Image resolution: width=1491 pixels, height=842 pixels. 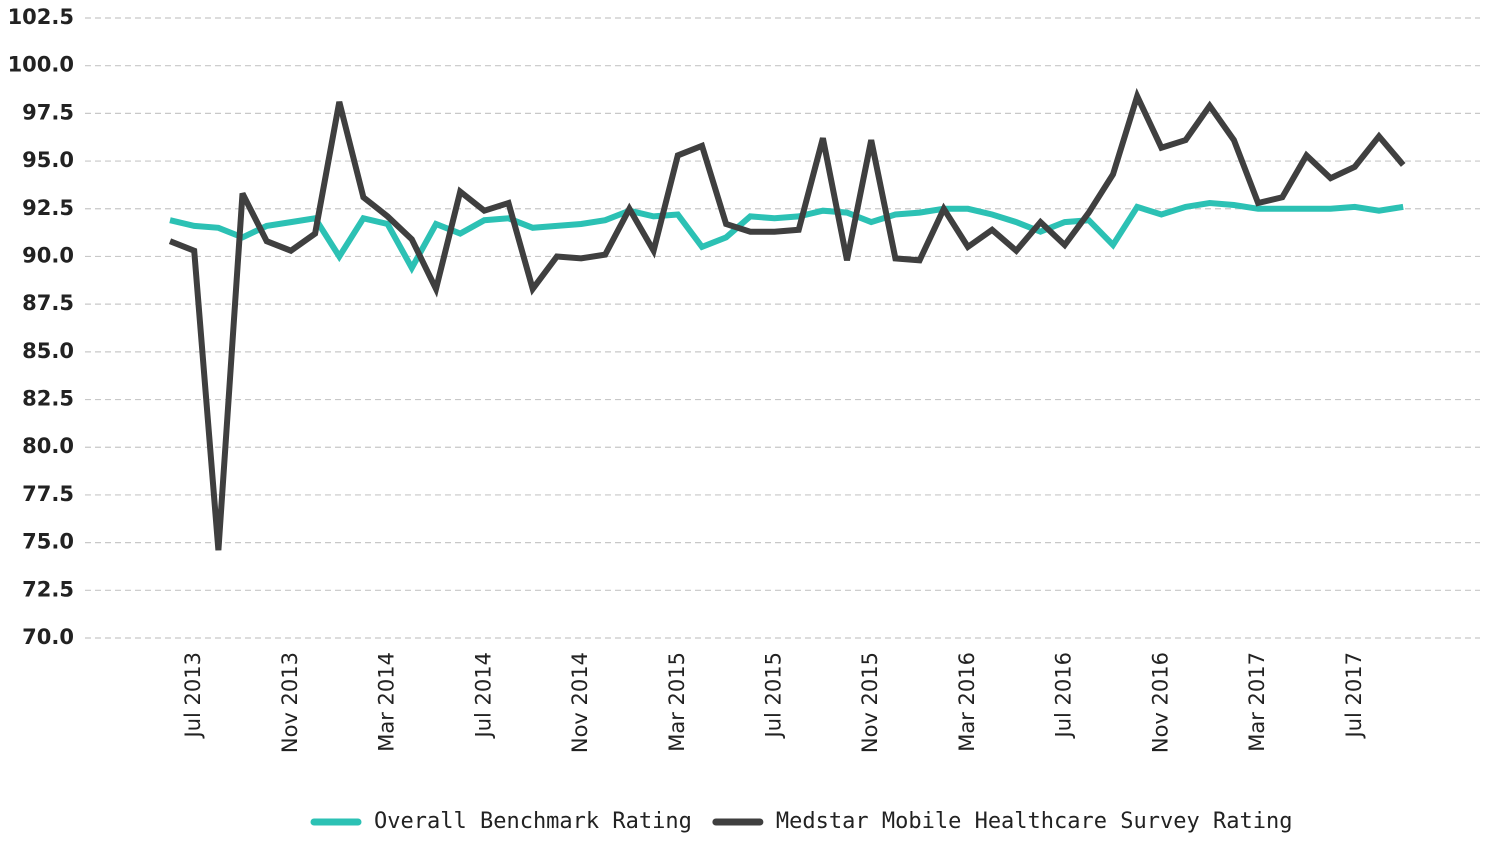 I want to click on x-tick-label: Mar 2015, so click(x=677, y=702).